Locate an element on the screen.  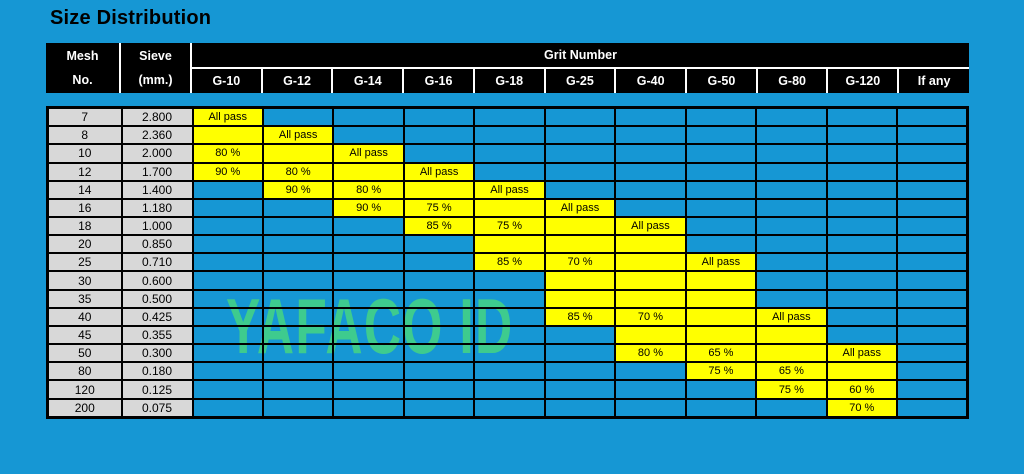
sieve-cell: 0.180 is located at coordinates (157, 371).